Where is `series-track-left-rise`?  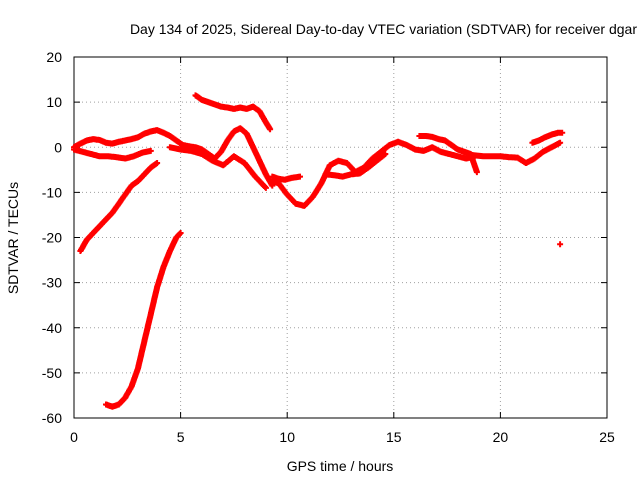
series-track-left-rise is located at coordinates (119, 207).